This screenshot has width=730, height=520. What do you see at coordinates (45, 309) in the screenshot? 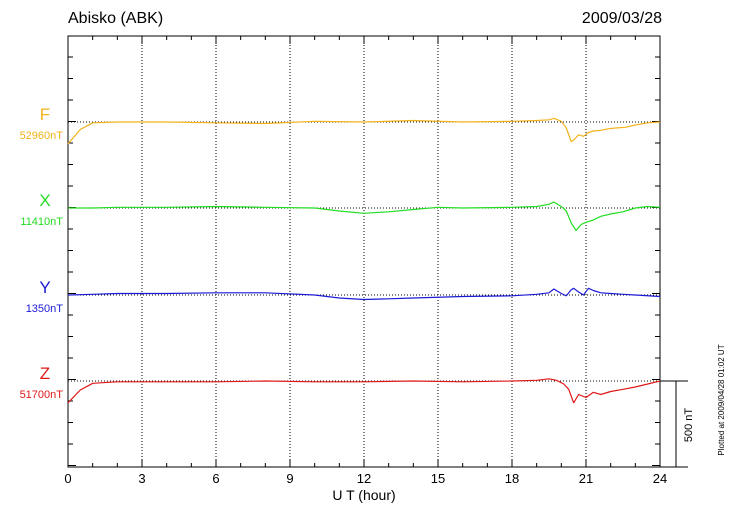
I see `baseline-value-y: 1350nT` at bounding box center [45, 309].